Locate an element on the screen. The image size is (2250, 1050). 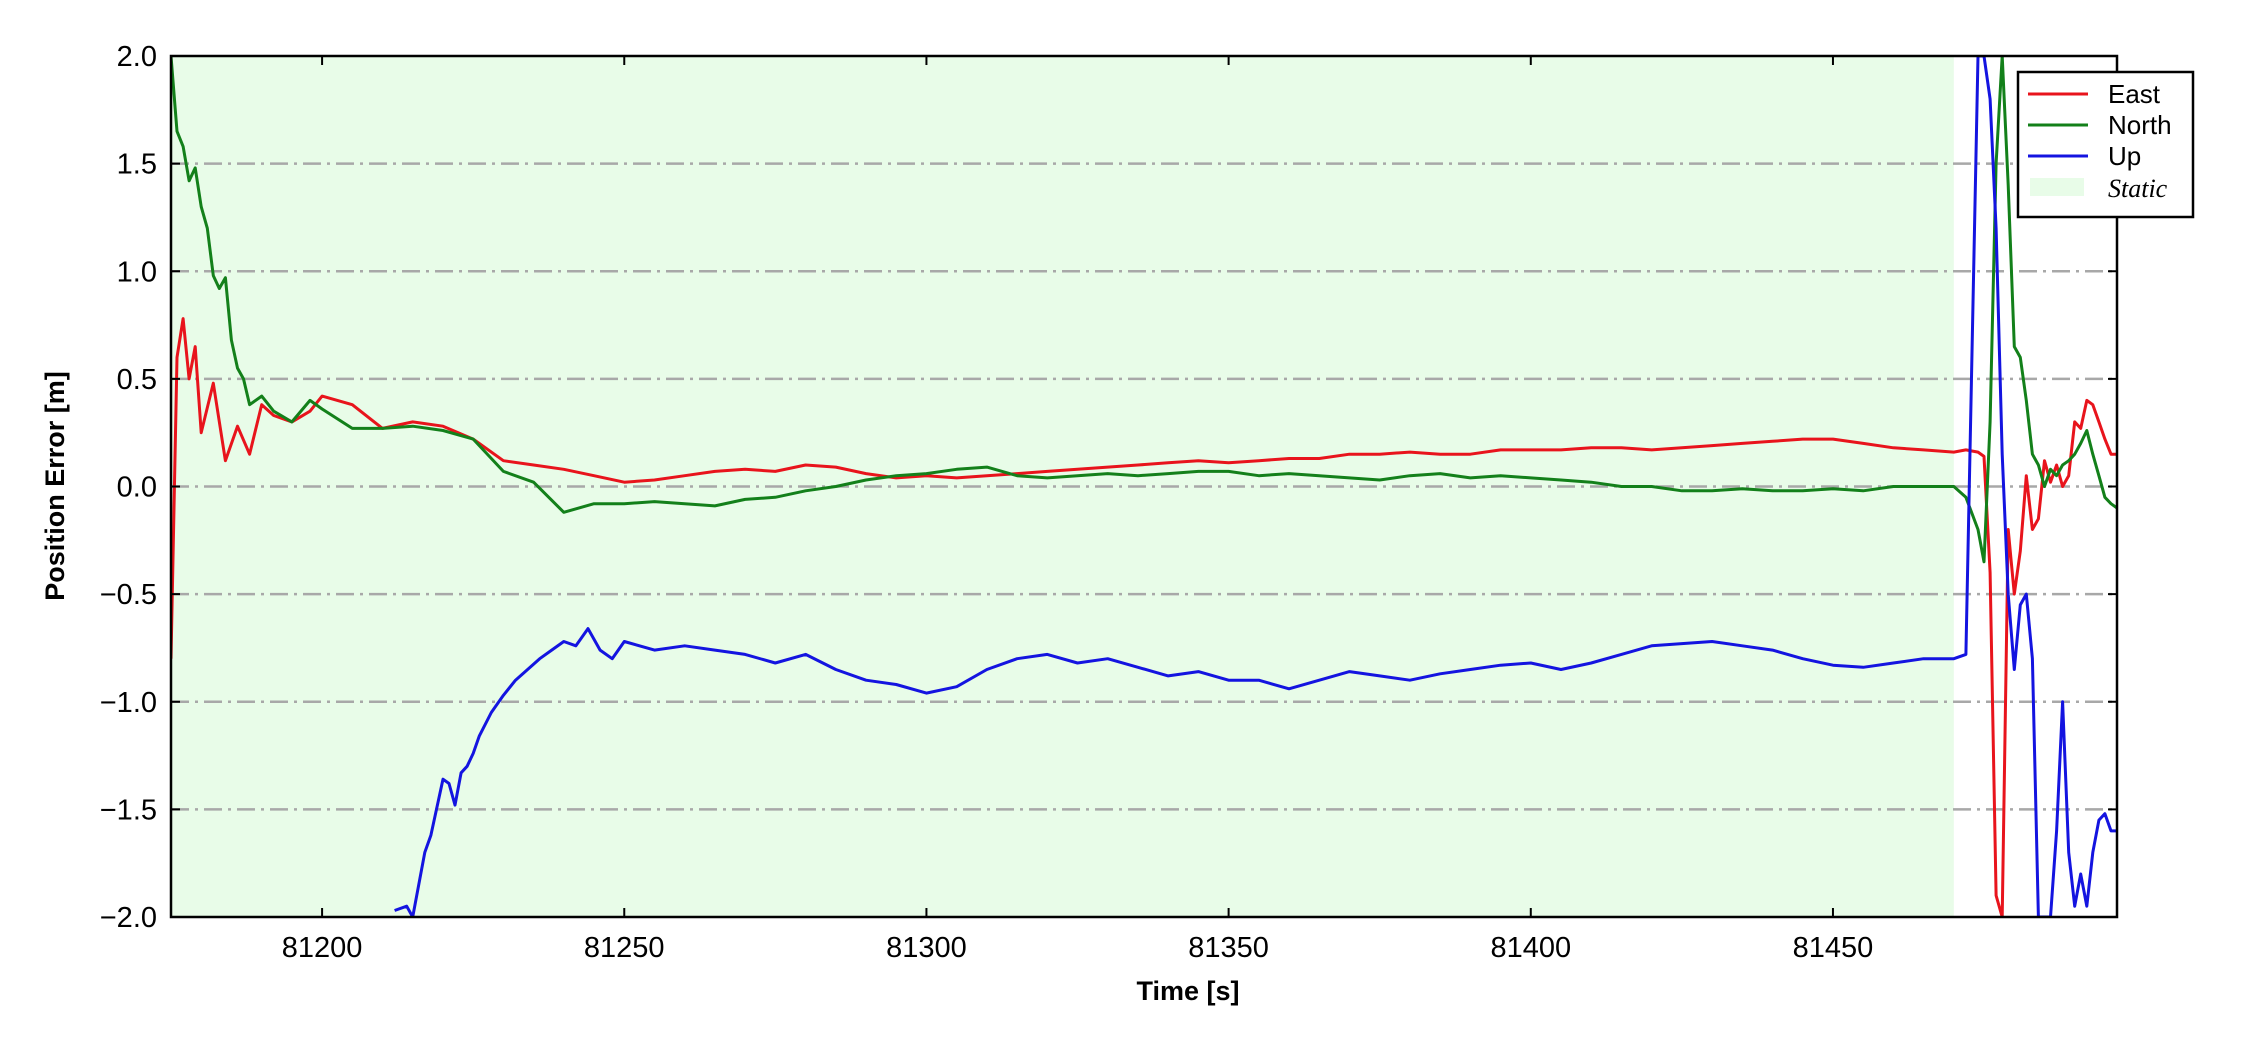
legend-label-up: Up is located at coordinates (2124, 156).